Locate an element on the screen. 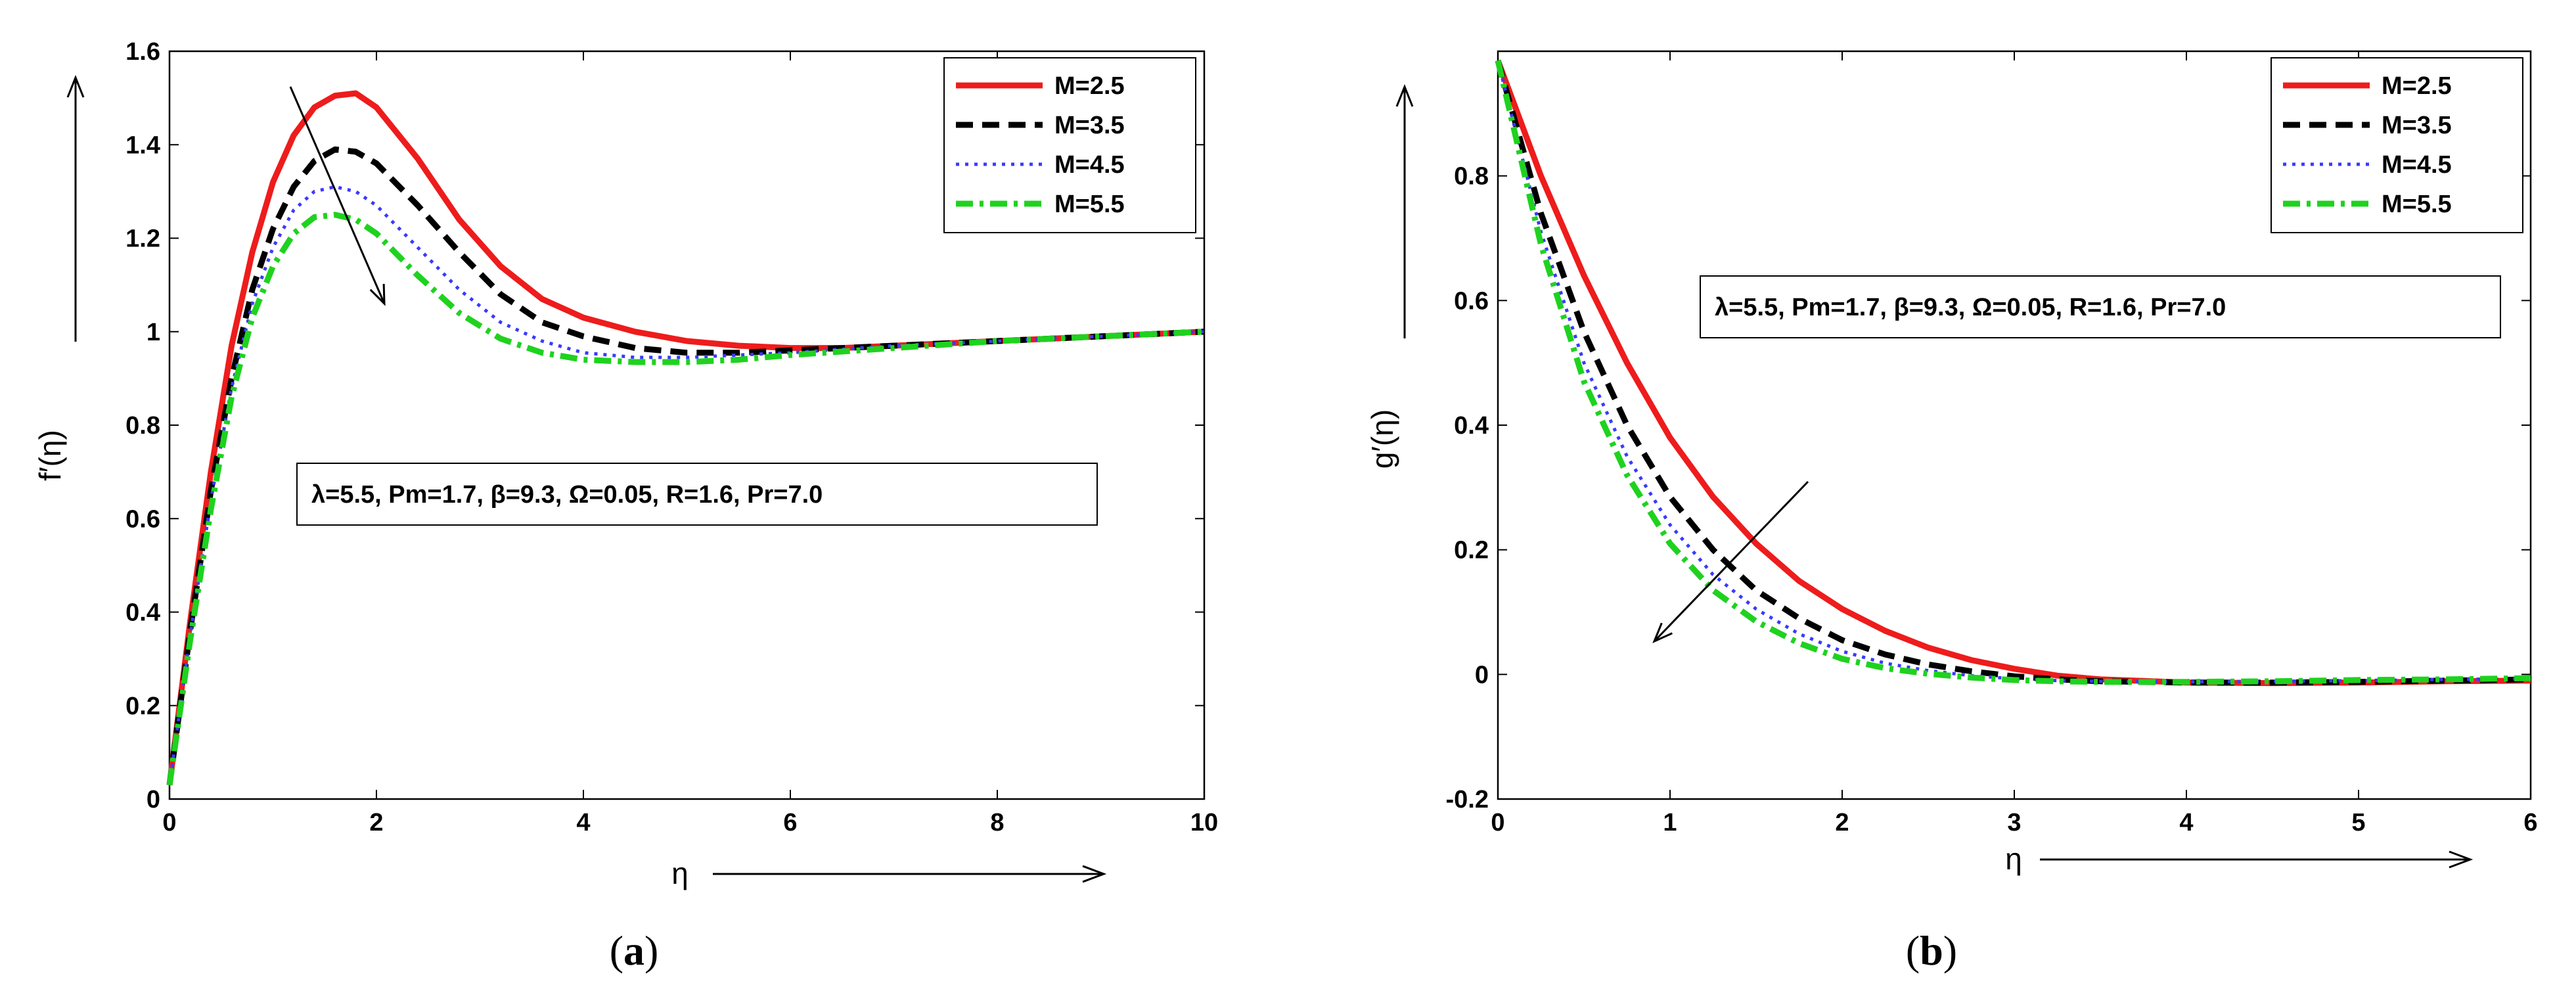 The height and width of the screenshot is (1008, 2576). y-tick-label: 1.4 is located at coordinates (142, 145).